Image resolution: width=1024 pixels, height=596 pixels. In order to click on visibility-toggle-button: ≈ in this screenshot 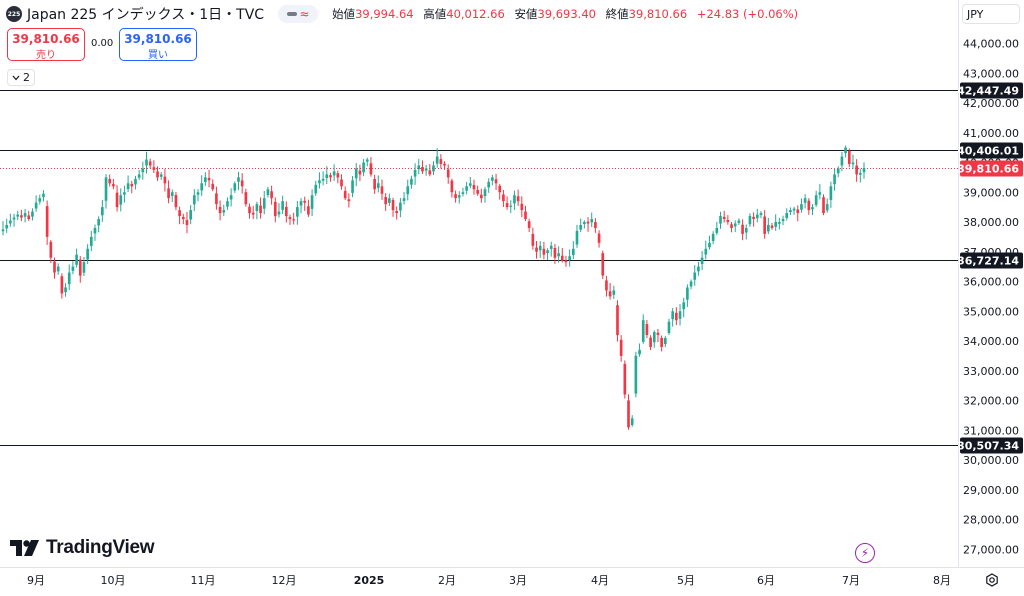, I will do `click(298, 14)`.